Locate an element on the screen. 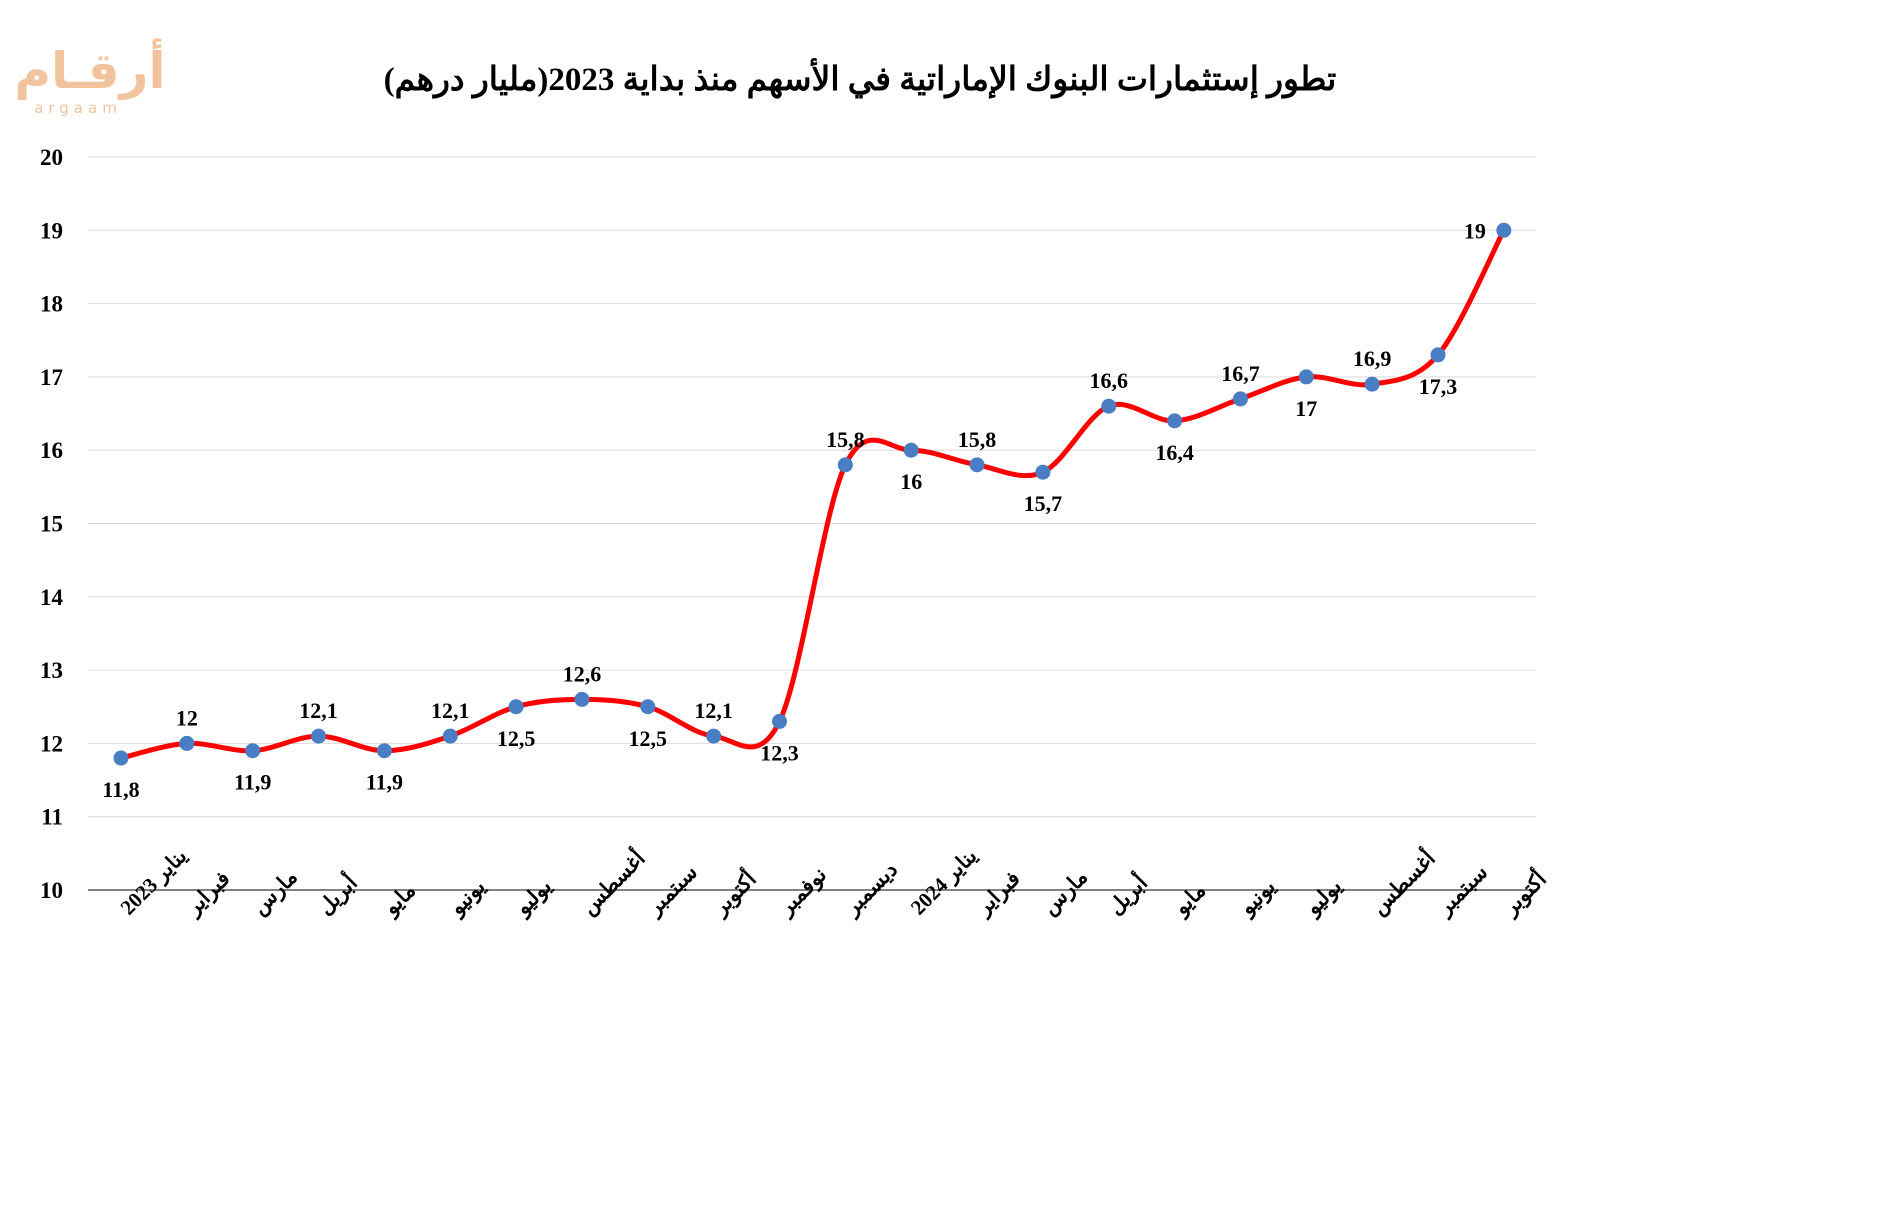  data-label: 12,6 is located at coordinates (582, 673).